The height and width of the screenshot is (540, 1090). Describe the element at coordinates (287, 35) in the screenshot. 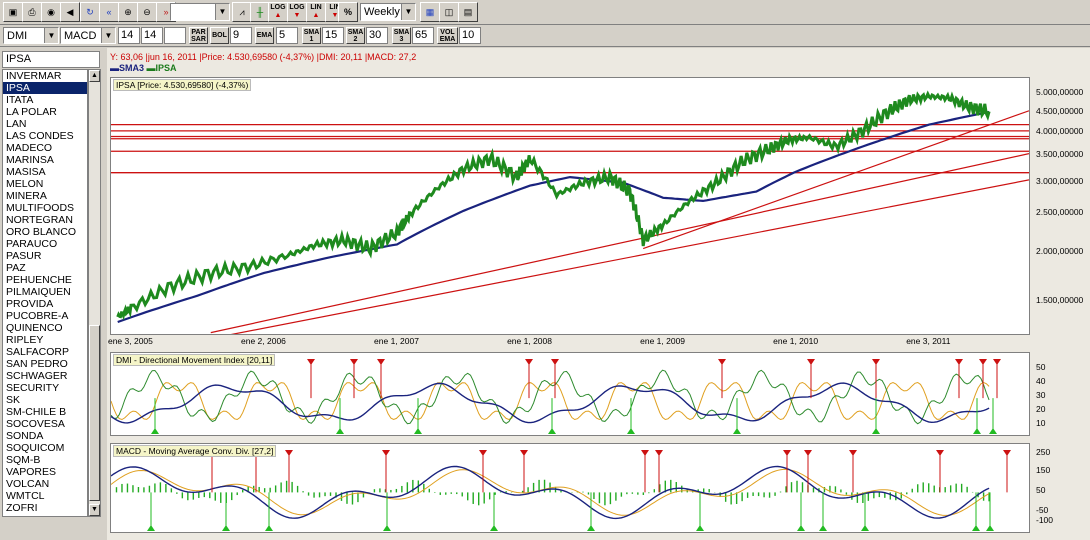

I see `ema-input: 5` at that location.